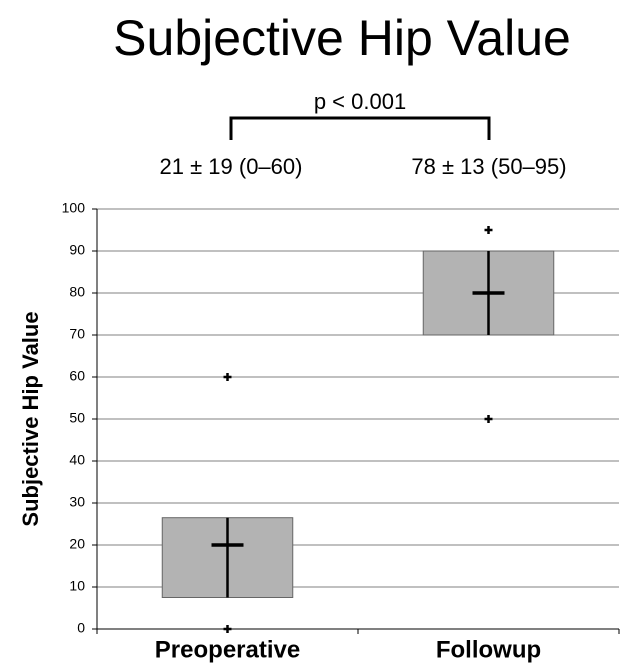  Describe the element at coordinates (81, 628) in the screenshot. I see `y-tick-label: 0` at that location.